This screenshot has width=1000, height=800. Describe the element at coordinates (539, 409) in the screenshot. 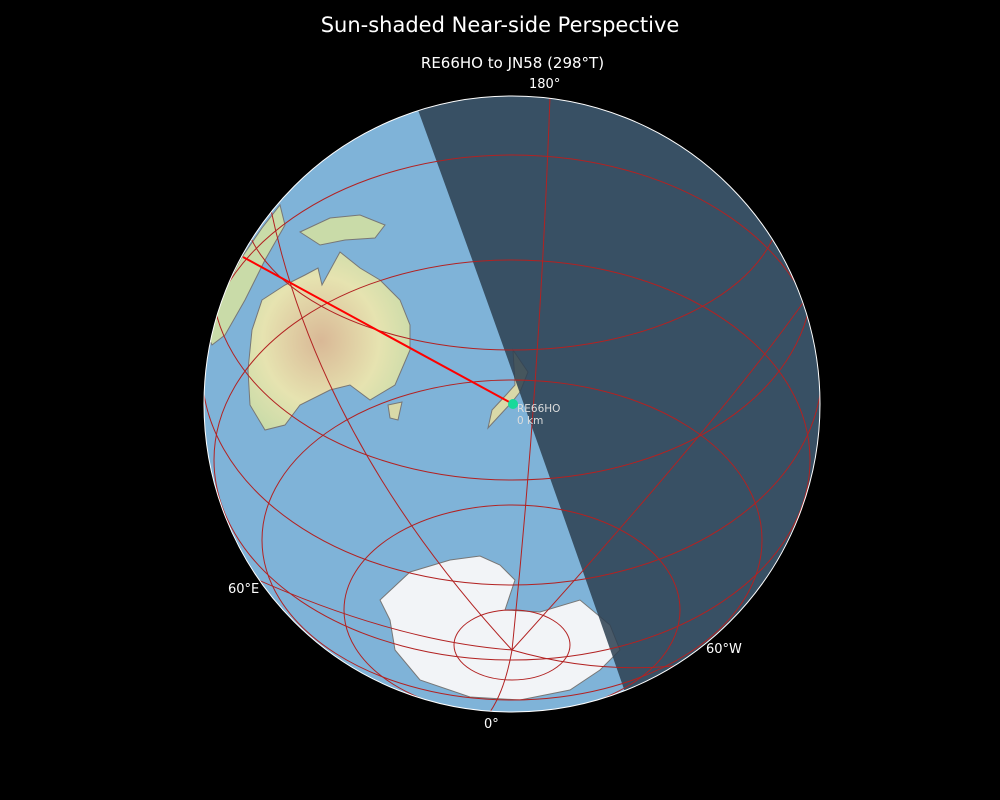

I see `marker-label: RE66HO` at that location.